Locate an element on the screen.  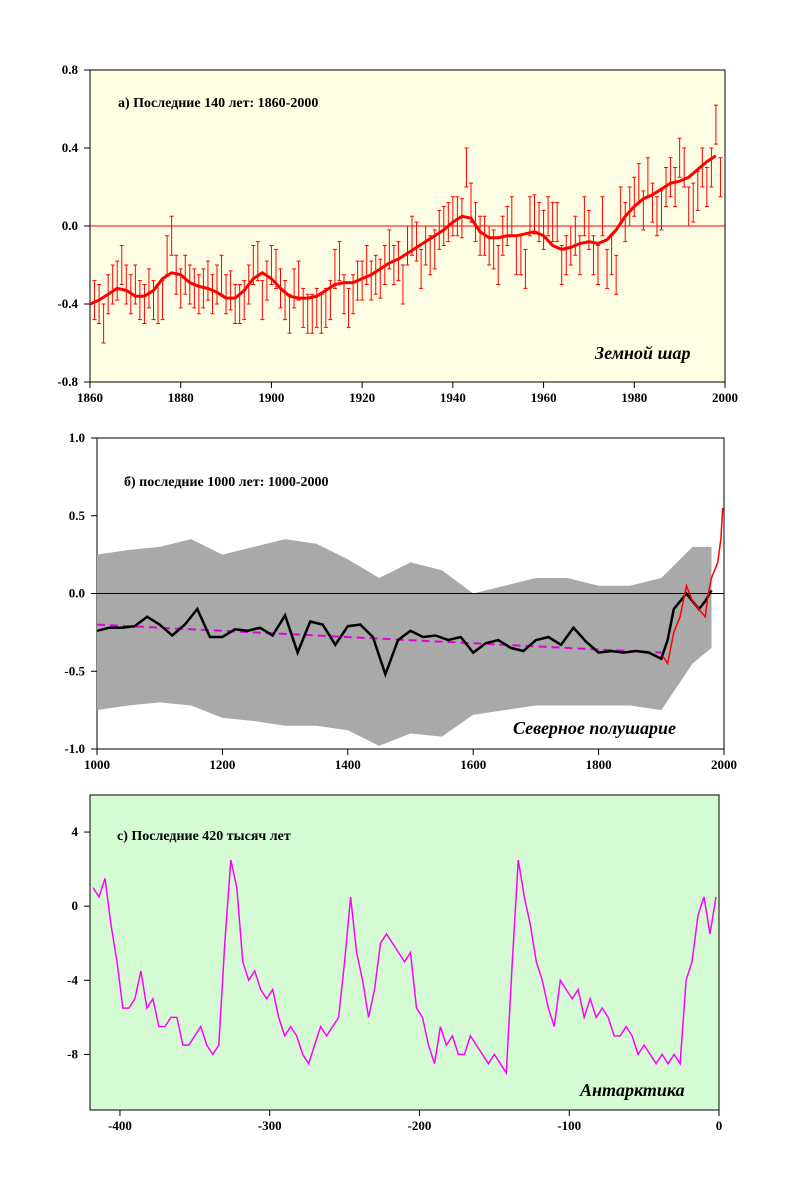
panel-a-y-tick-label: 0.8 is located at coordinates (70, 69).